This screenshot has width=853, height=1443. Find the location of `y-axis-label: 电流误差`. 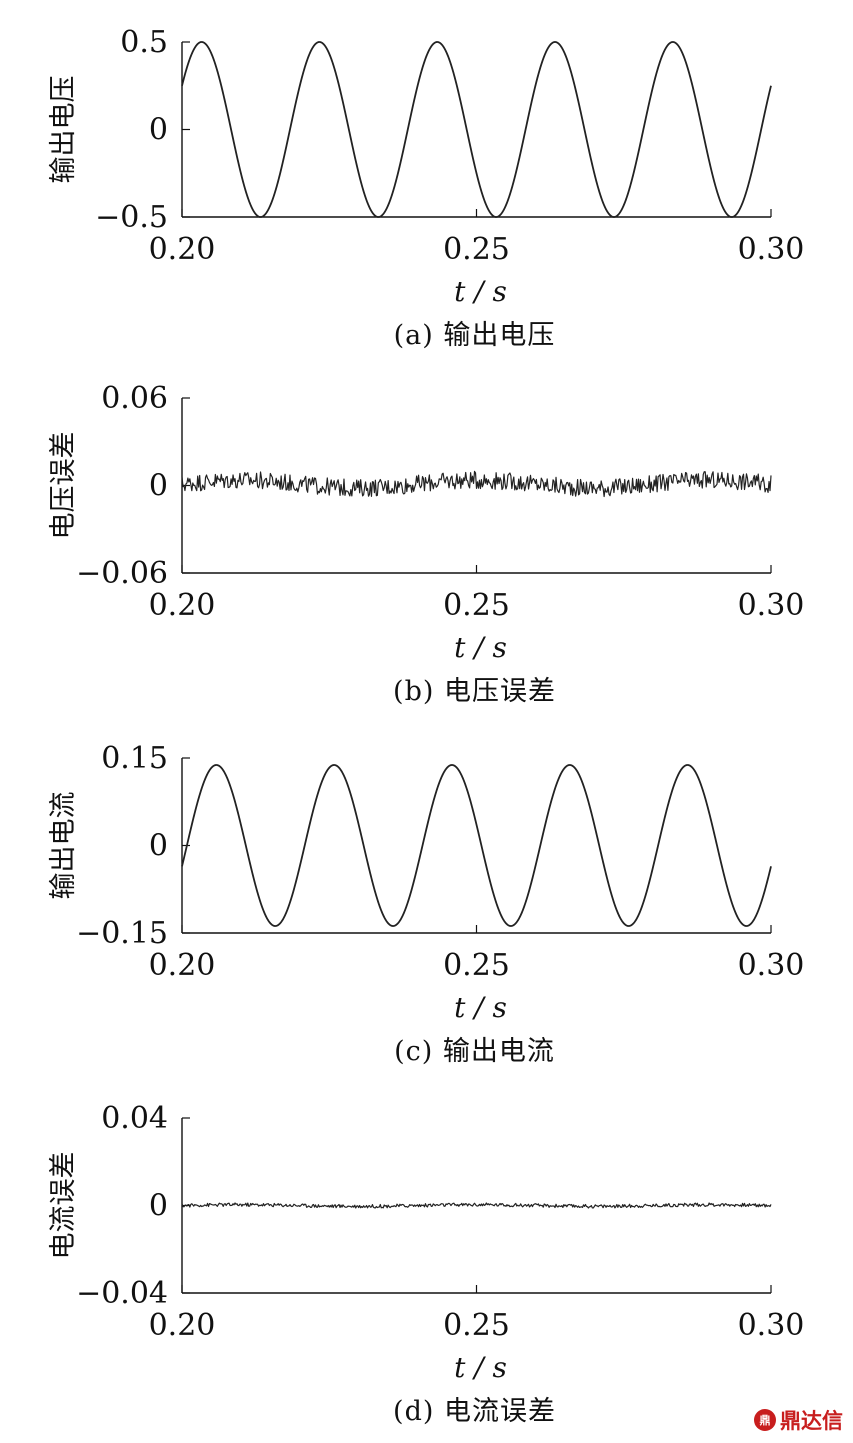

y-axis-label: 电流误差 is located at coordinates (63, 1206).